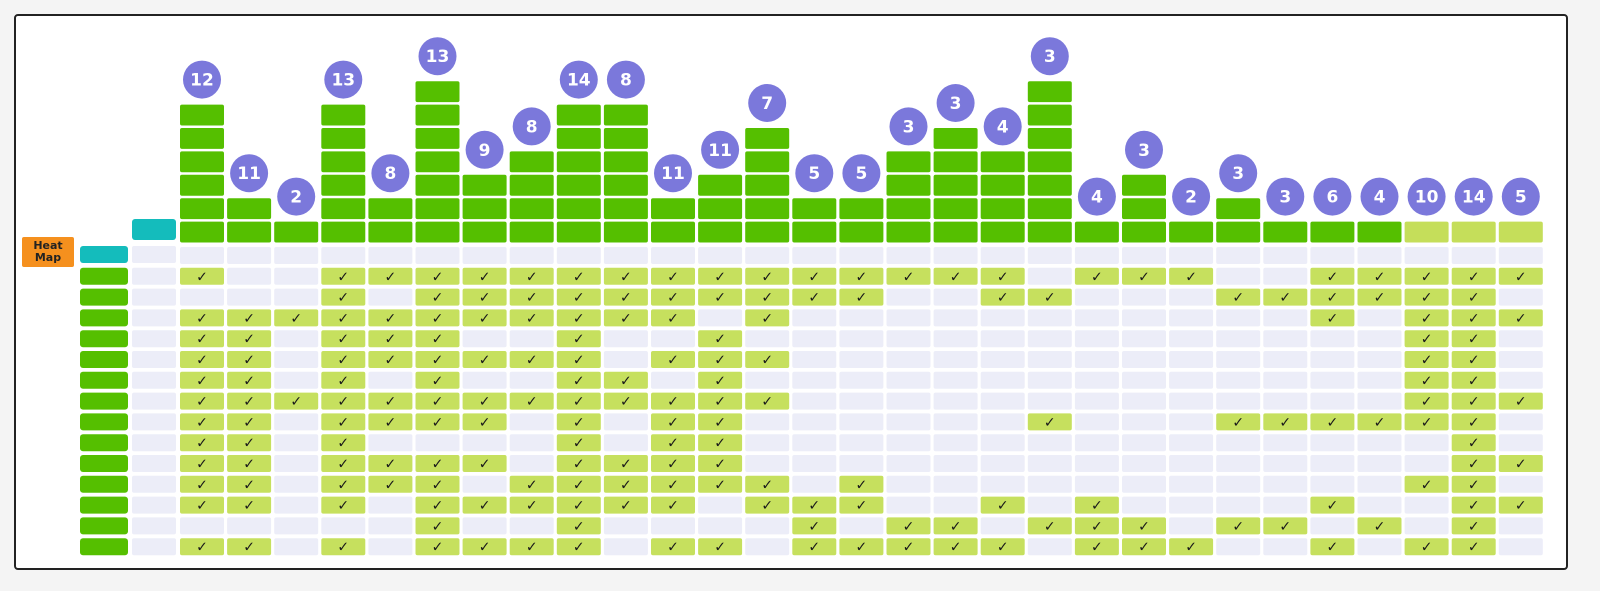  What do you see at coordinates (767, 104) in the screenshot?
I see `column-count-label: 7` at bounding box center [767, 104].